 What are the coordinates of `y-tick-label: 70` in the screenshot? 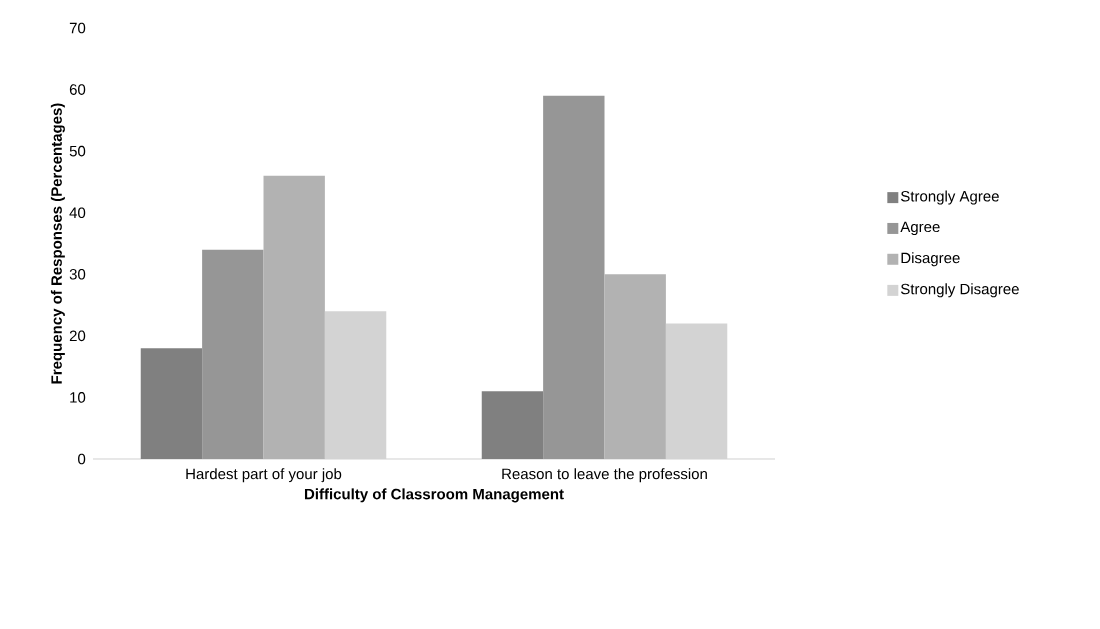 It's located at (77, 28).